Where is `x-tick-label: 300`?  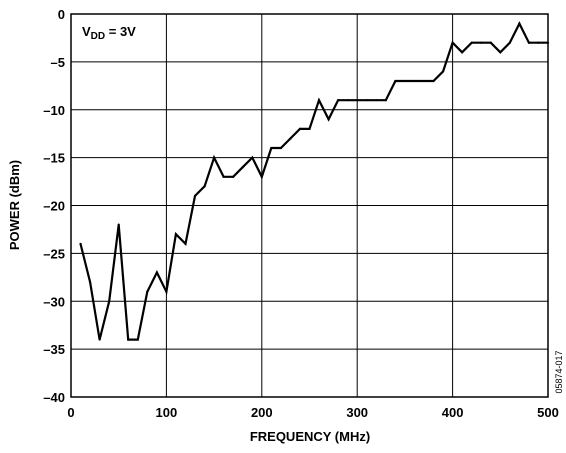 x-tick-label: 300 is located at coordinates (357, 412).